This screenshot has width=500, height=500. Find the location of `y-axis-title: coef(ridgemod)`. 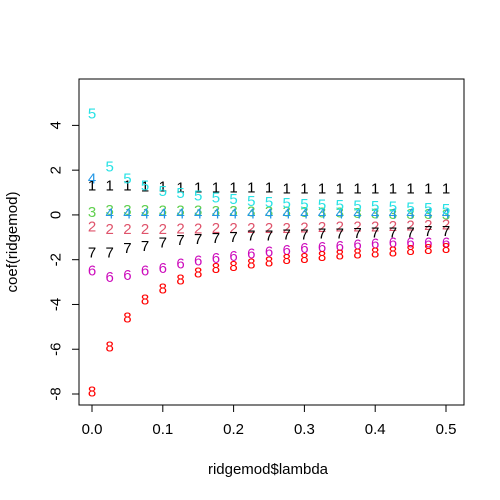

y-axis-title: coef(ridgemod) is located at coordinates (12, 242).